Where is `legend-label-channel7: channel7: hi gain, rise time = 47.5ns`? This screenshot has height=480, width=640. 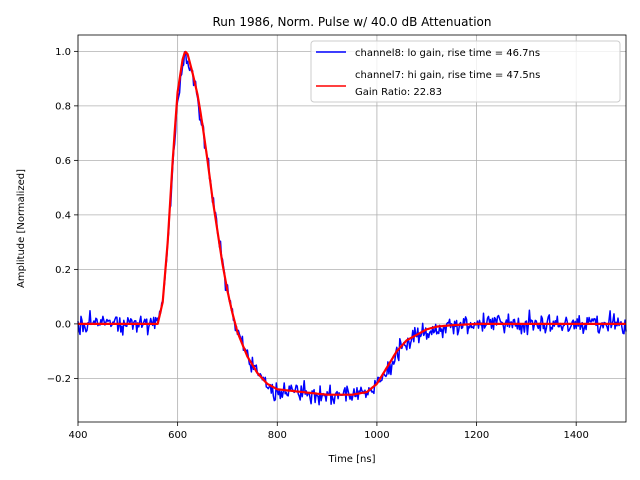 legend-label-channel7: channel7: hi gain, rise time = 47.5ns is located at coordinates (447, 75).